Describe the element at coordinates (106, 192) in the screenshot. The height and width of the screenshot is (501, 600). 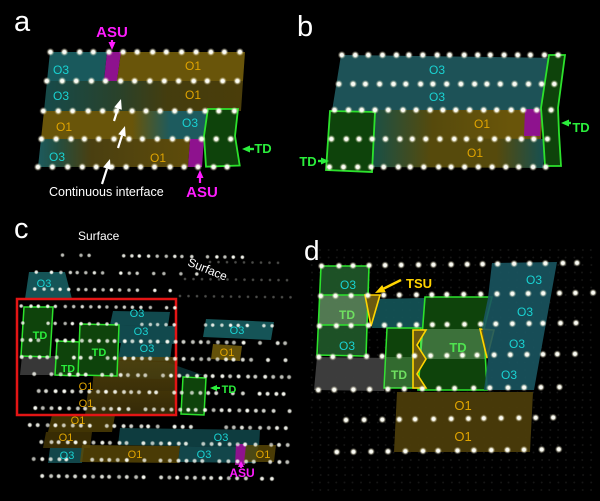
I see `svg-text: Continuous interface` at that location.